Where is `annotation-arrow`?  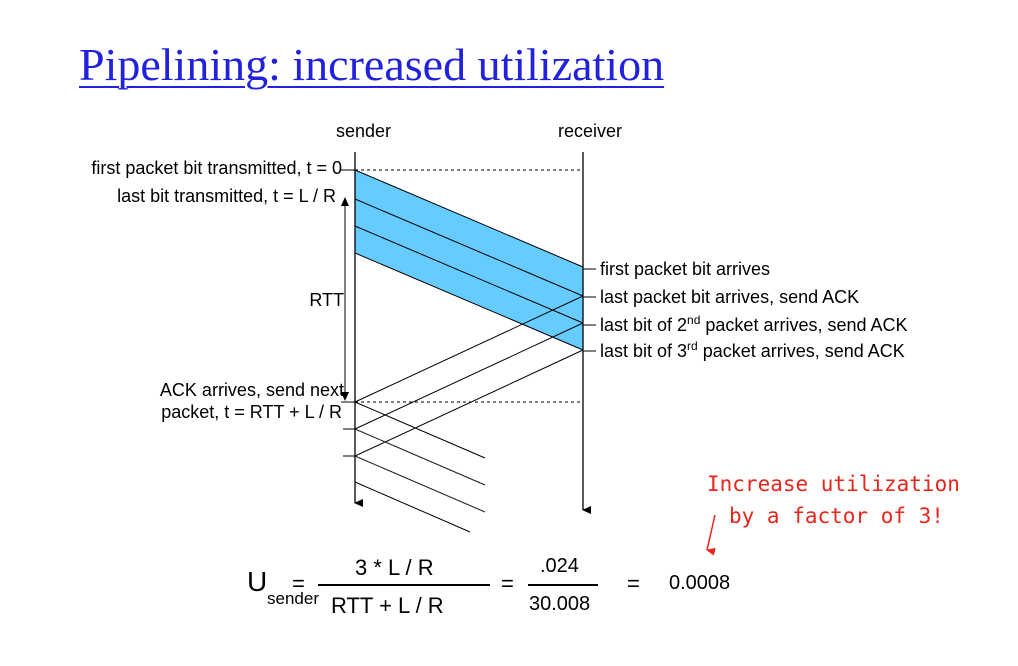 annotation-arrow is located at coordinates (711, 535).